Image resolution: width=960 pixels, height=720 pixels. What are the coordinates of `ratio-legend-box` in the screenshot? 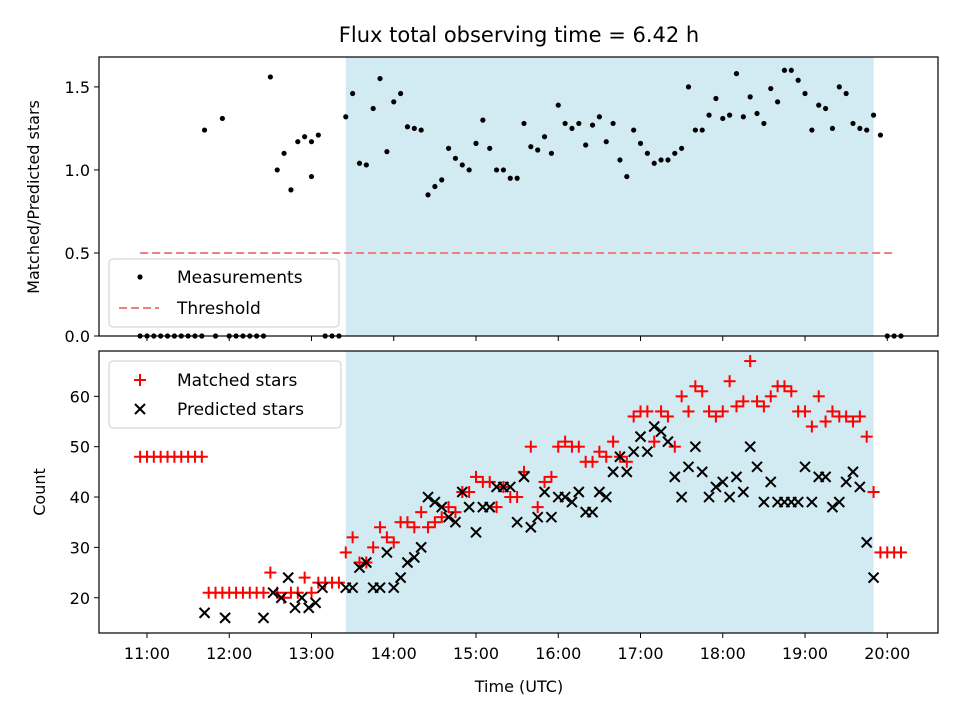 It's located at (224, 293).